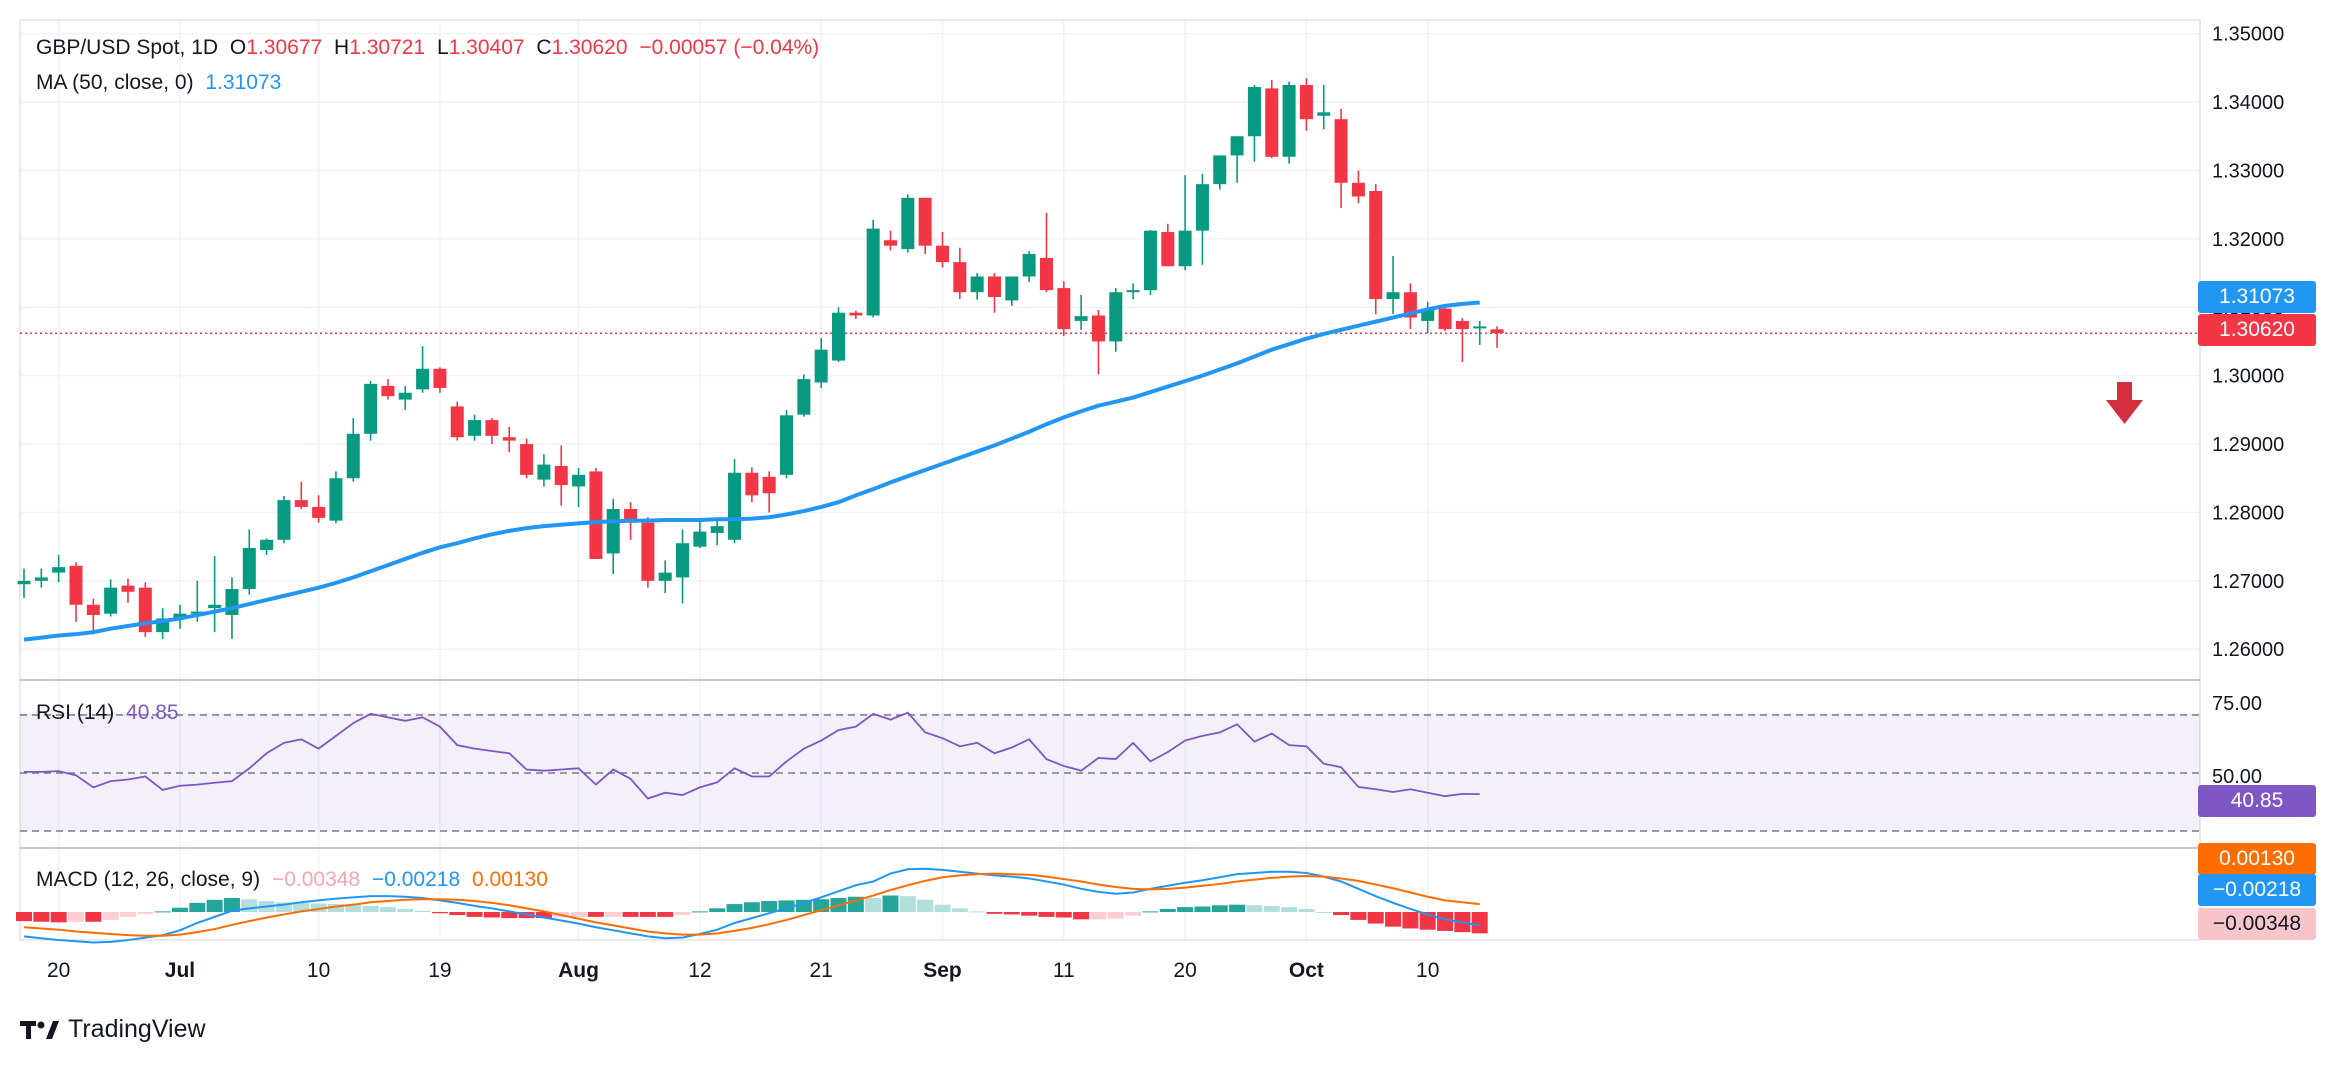 The width and height of the screenshot is (2346, 1066). I want to click on change-value: −0.00057 (−0.04%), so click(729, 47).